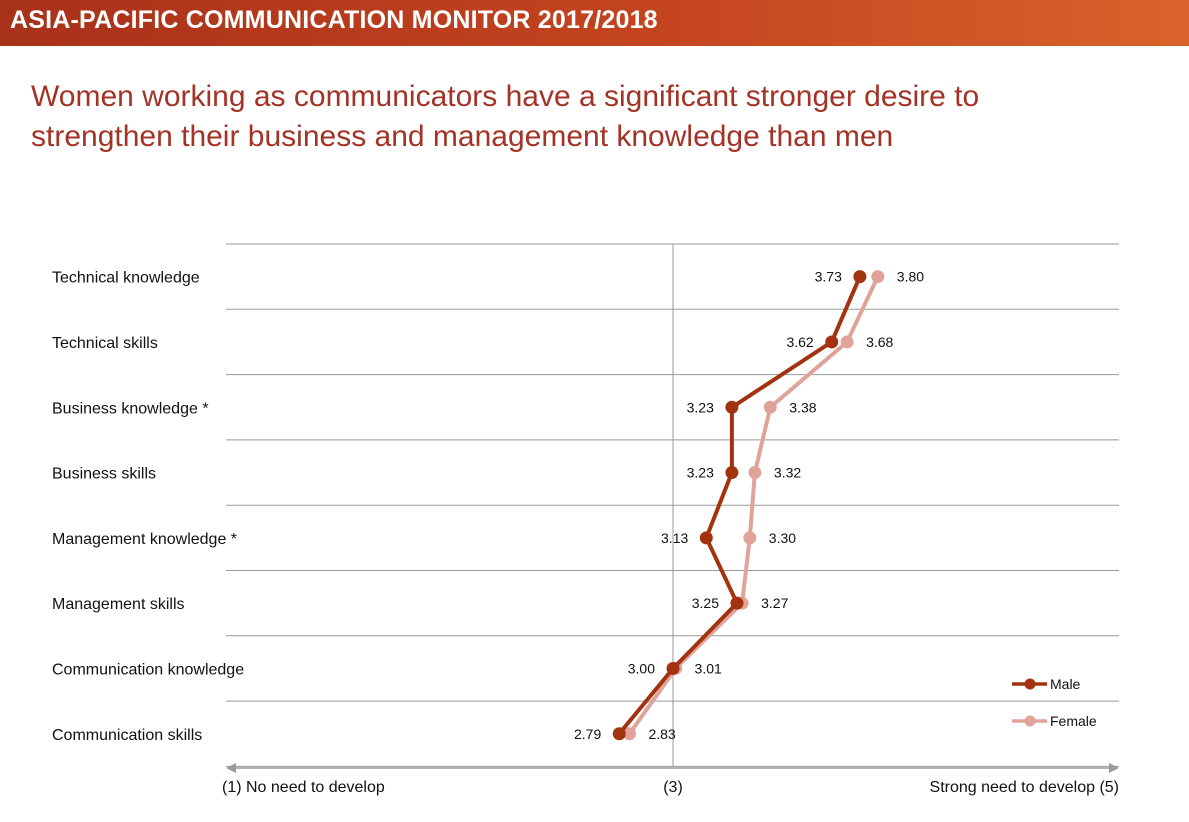  I want to click on data-label-female: 3.68, so click(879, 342).